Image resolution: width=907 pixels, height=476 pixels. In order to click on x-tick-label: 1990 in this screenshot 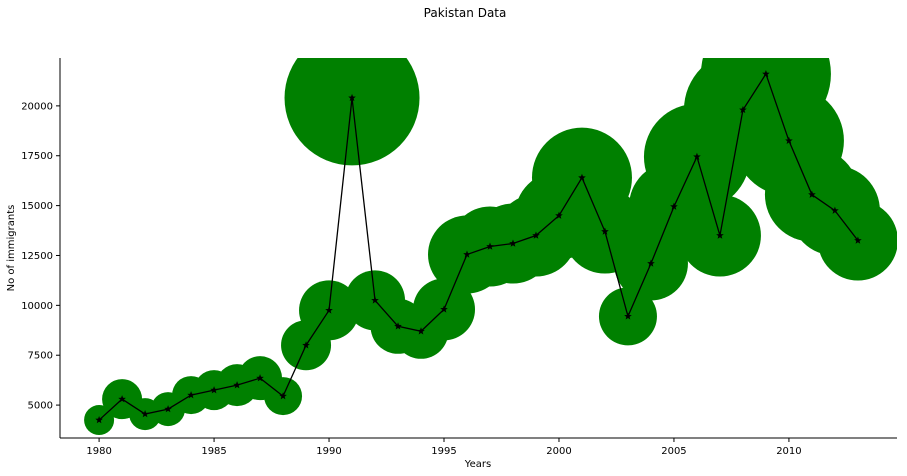, I will do `click(328, 451)`.